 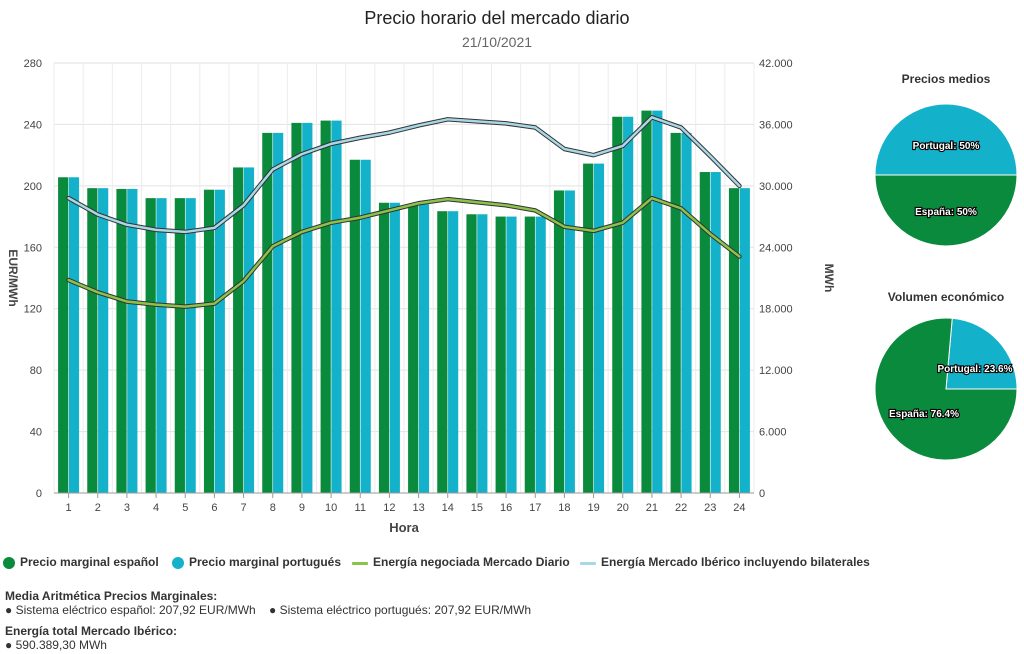 What do you see at coordinates (36, 371) in the screenshot?
I see `y-left-tick-label: 80` at bounding box center [36, 371].